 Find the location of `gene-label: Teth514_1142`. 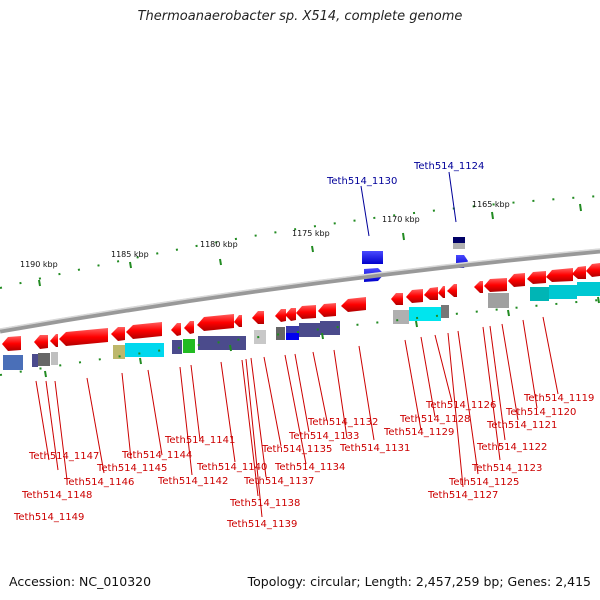

gene-label: Teth514_1142 is located at coordinates (192, 481).